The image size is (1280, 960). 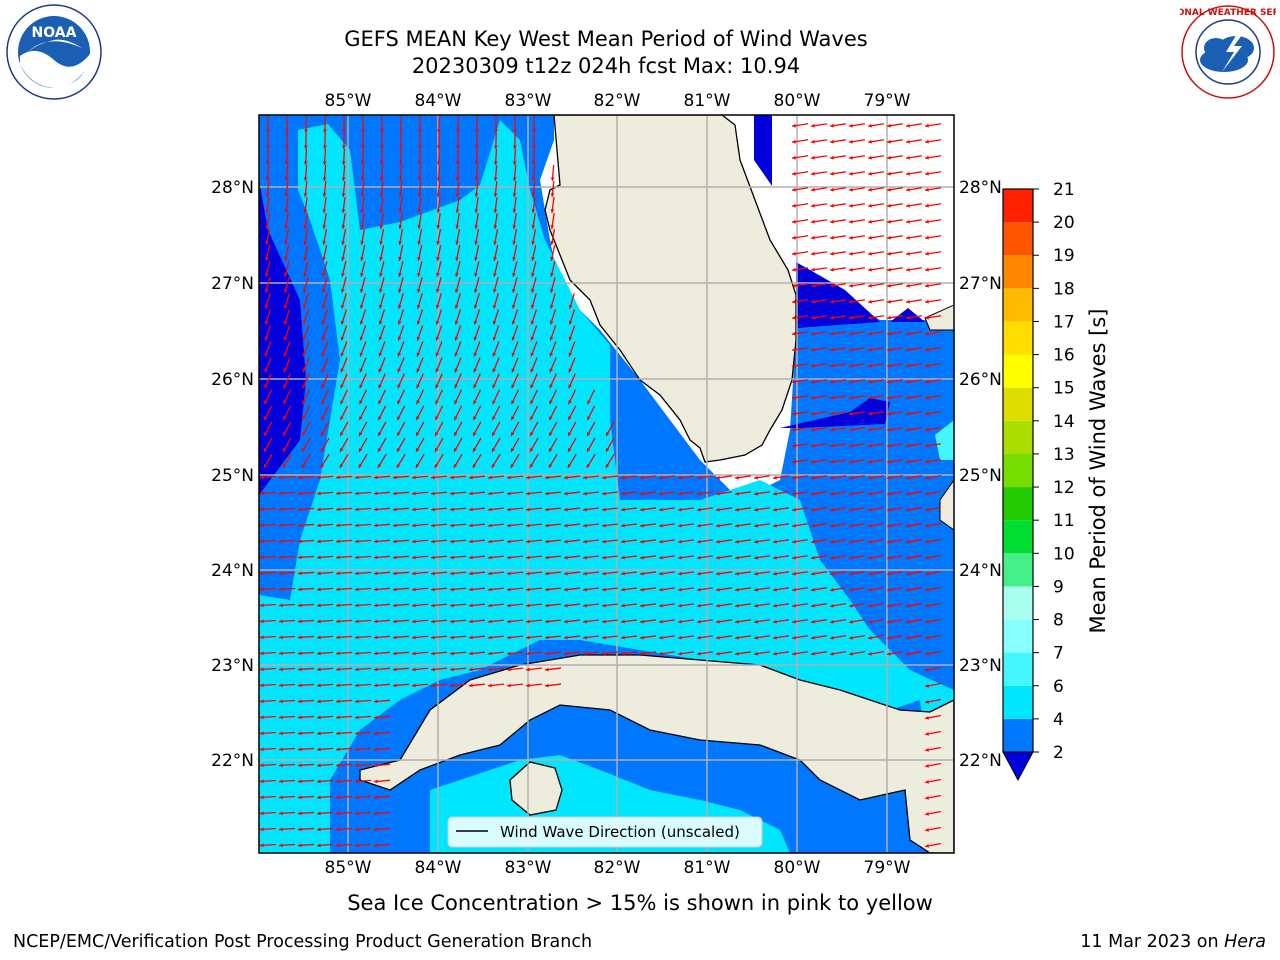 I want to click on colorbar-tick-label: 15, so click(x=1064, y=389).